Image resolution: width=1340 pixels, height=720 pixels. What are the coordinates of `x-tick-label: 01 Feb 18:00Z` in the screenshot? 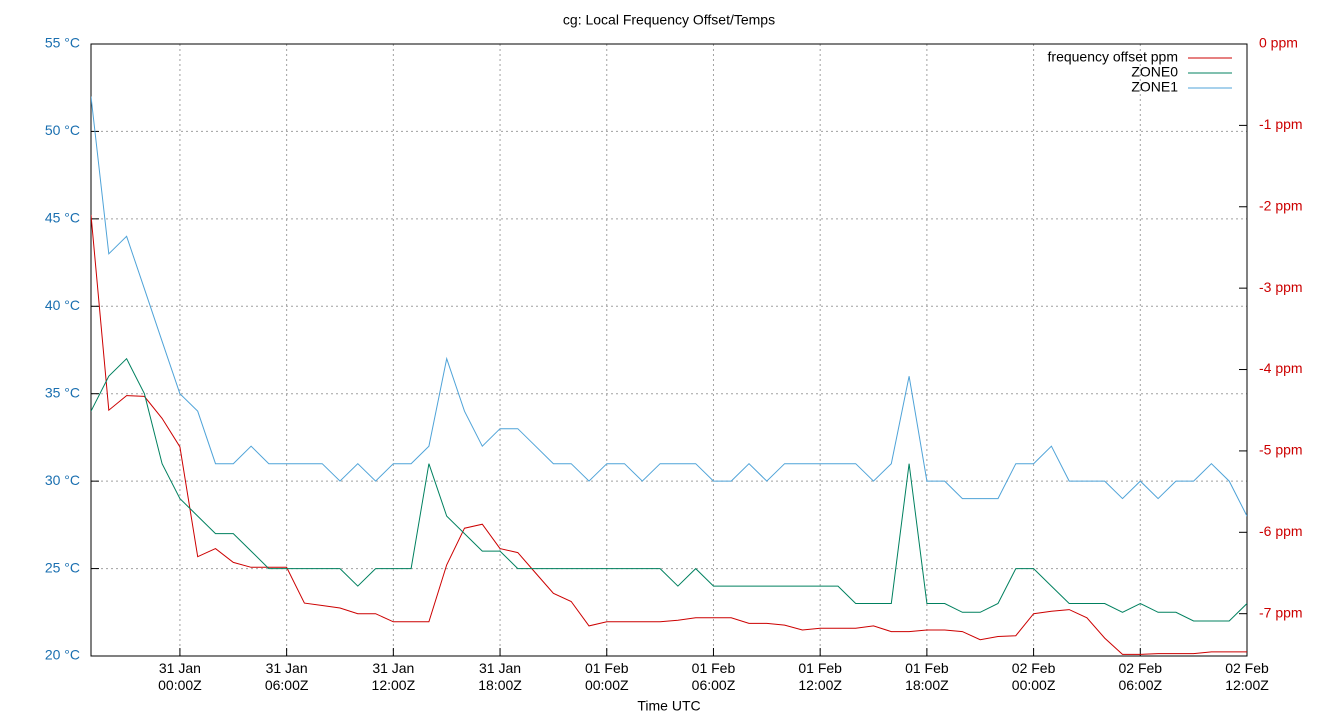 It's located at (927, 676).